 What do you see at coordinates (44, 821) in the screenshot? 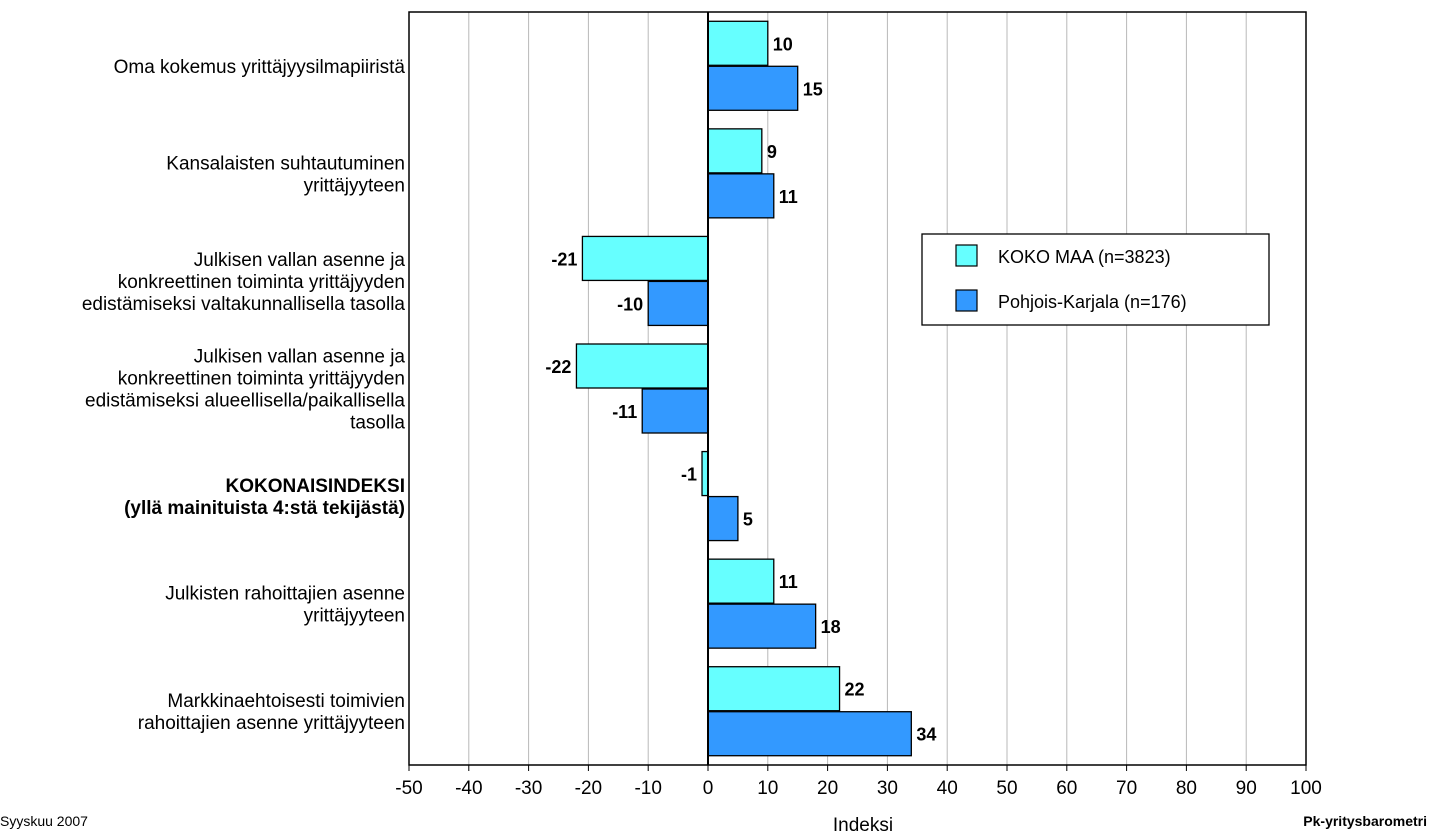
I see `footer-date: Syyskuu 2007` at bounding box center [44, 821].